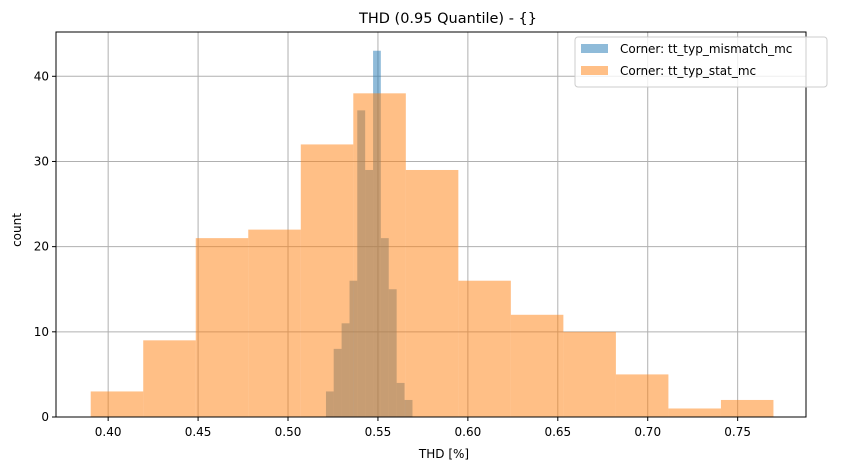 Image resolution: width=841 pixels, height=470 pixels. What do you see at coordinates (737, 432) in the screenshot?
I see `x-tick-label: 0.75` at bounding box center [737, 432].